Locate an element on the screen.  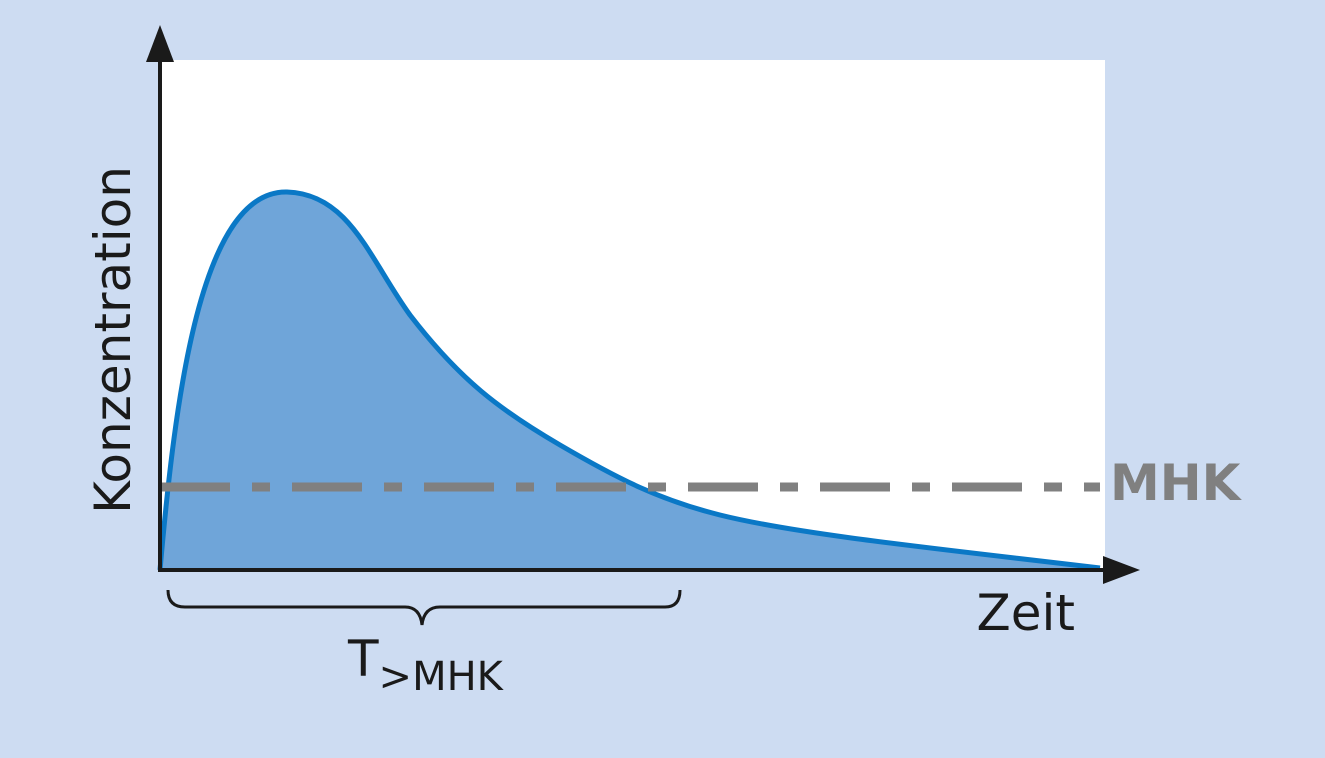
x-axis-arrow is located at coordinates (1121, 570).